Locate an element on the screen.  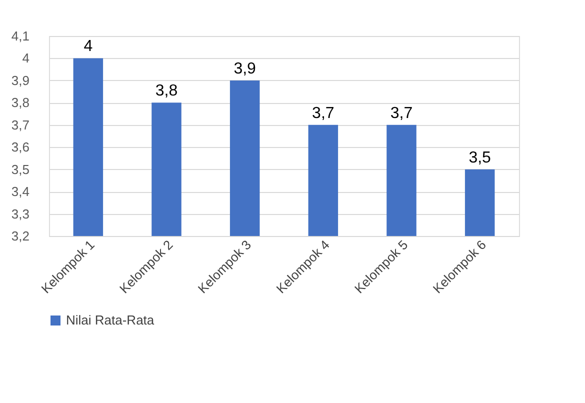
y-tick-label: 3,7 is located at coordinates (20, 124).